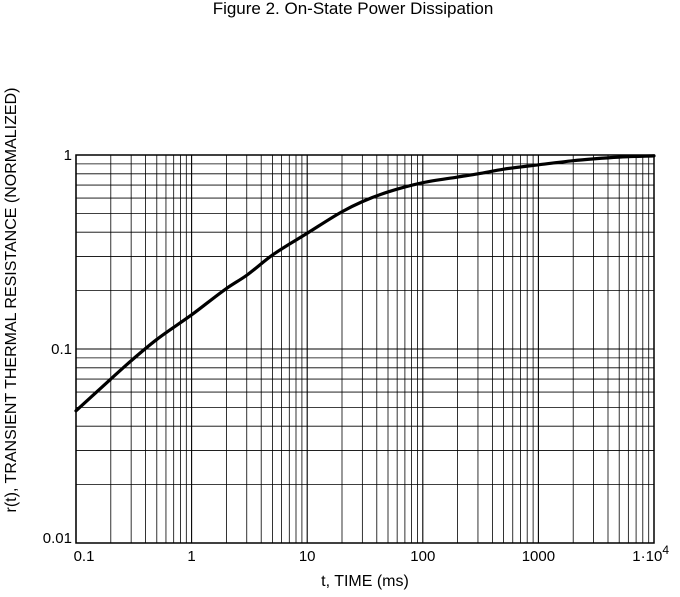 The width and height of the screenshot is (680, 597). I want to click on x-tick-label: 1·10⁴, so click(650, 554).